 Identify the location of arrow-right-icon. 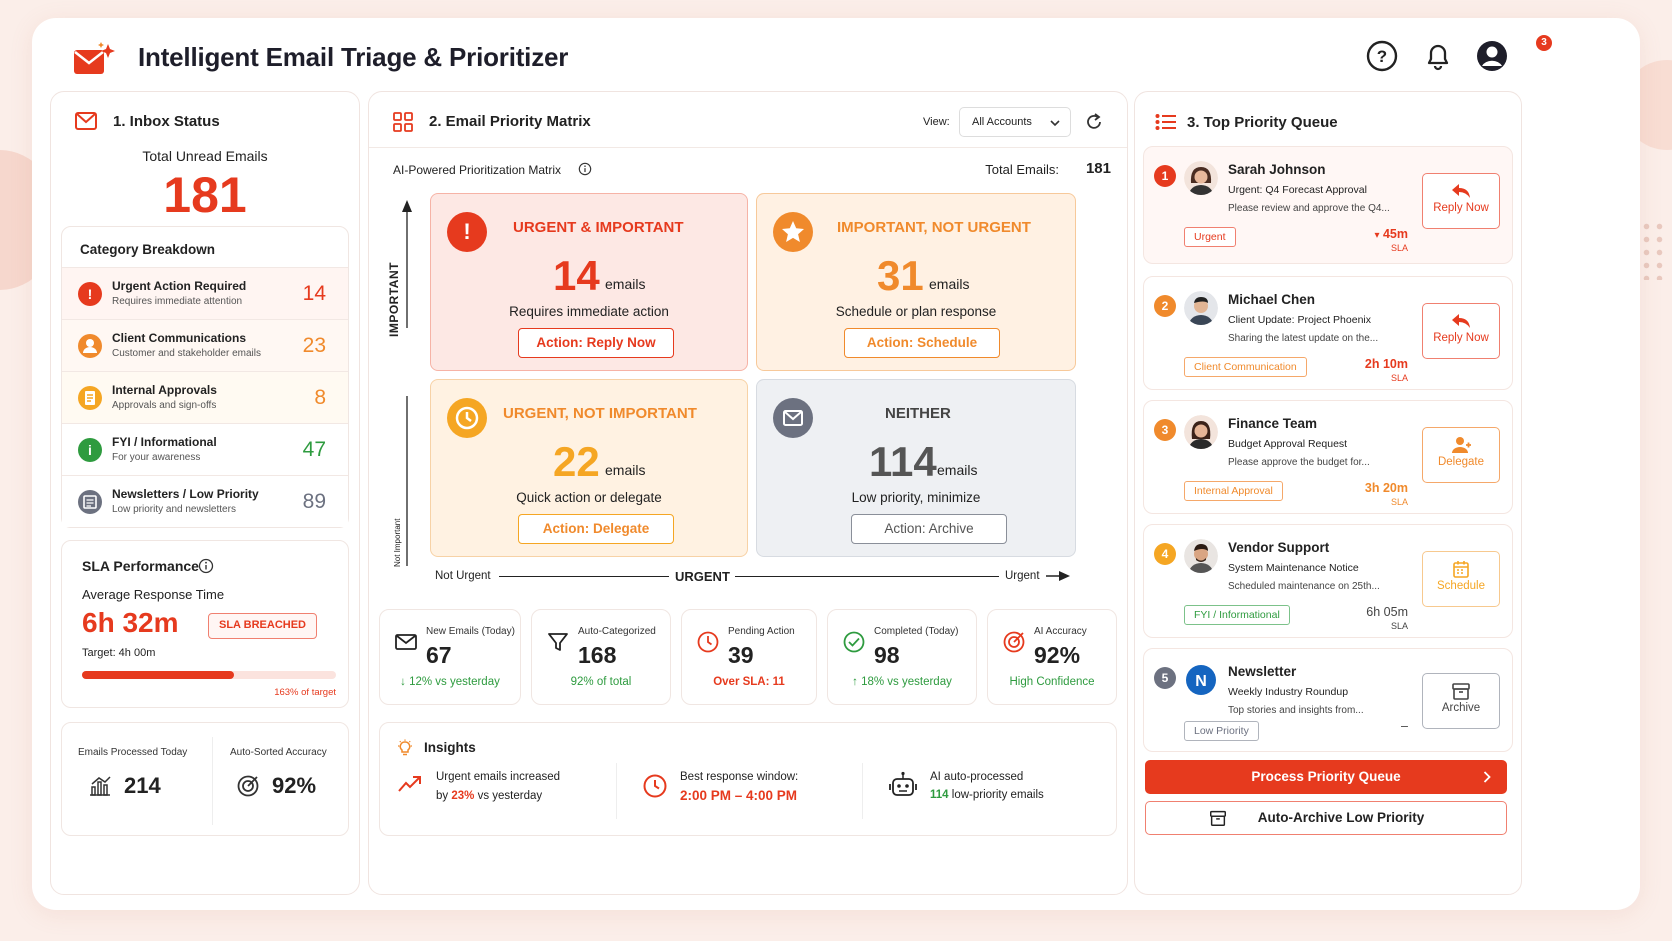
(1058, 576).